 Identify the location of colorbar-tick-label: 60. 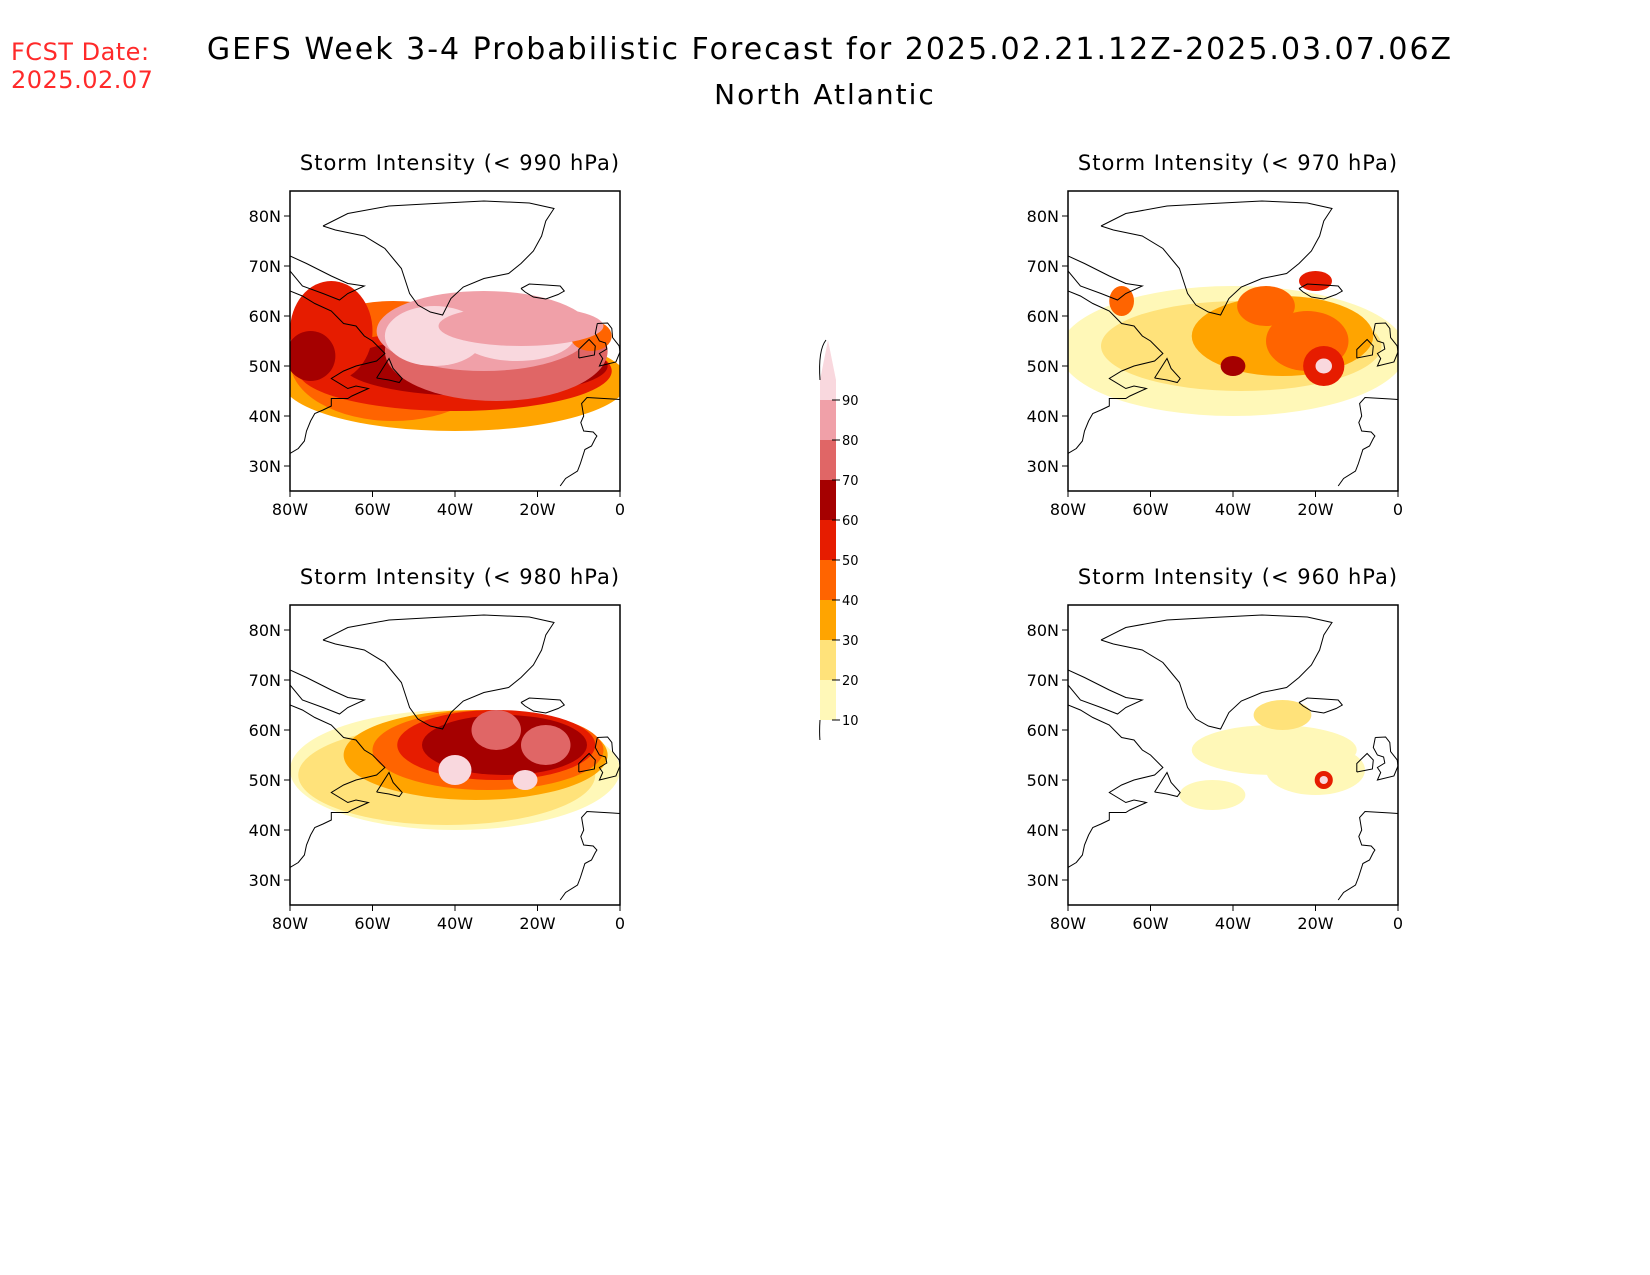
(850, 521).